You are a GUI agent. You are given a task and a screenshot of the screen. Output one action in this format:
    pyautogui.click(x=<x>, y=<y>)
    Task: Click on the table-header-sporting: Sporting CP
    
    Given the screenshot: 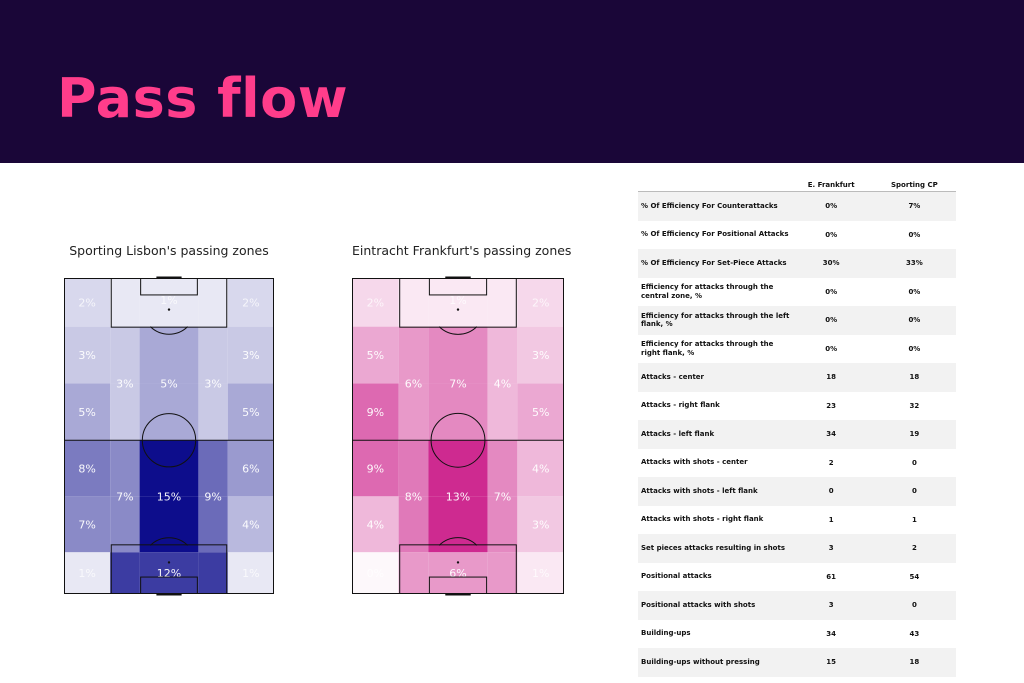 What is the action you would take?
    pyautogui.click(x=914, y=185)
    